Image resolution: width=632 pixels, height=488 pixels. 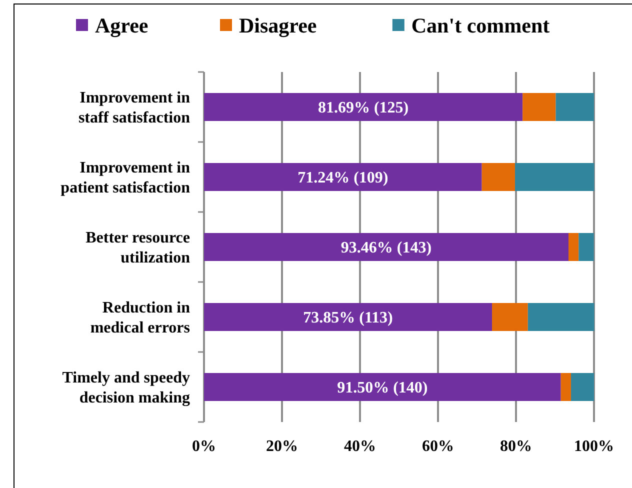 I want to click on data-label: 93.46% (143), so click(x=386, y=248).